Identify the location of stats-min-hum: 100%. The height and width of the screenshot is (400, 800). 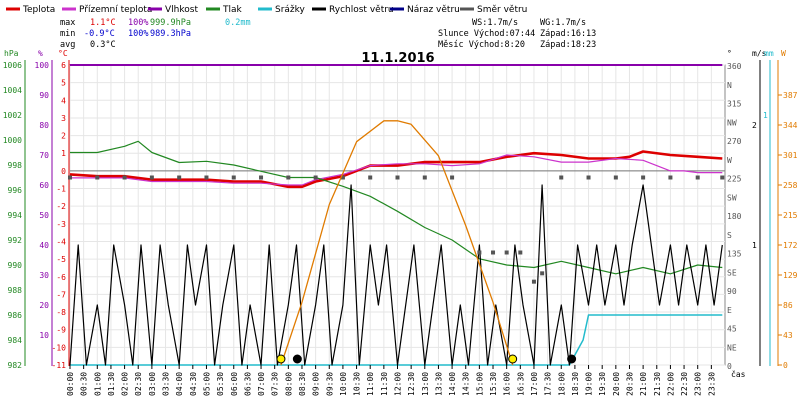
(138, 34).